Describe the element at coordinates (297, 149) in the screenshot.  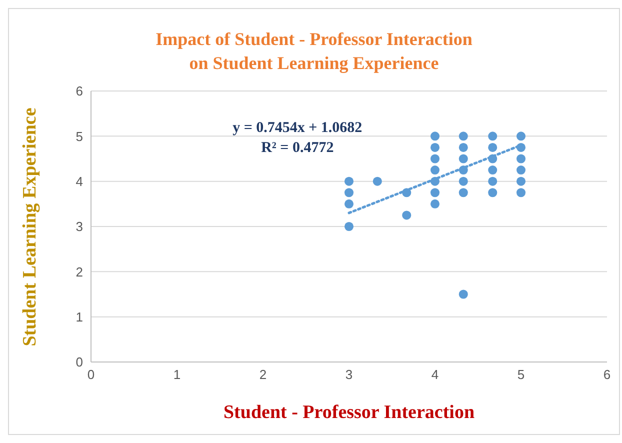
I see `annotation: R² = 0.4772` at that location.